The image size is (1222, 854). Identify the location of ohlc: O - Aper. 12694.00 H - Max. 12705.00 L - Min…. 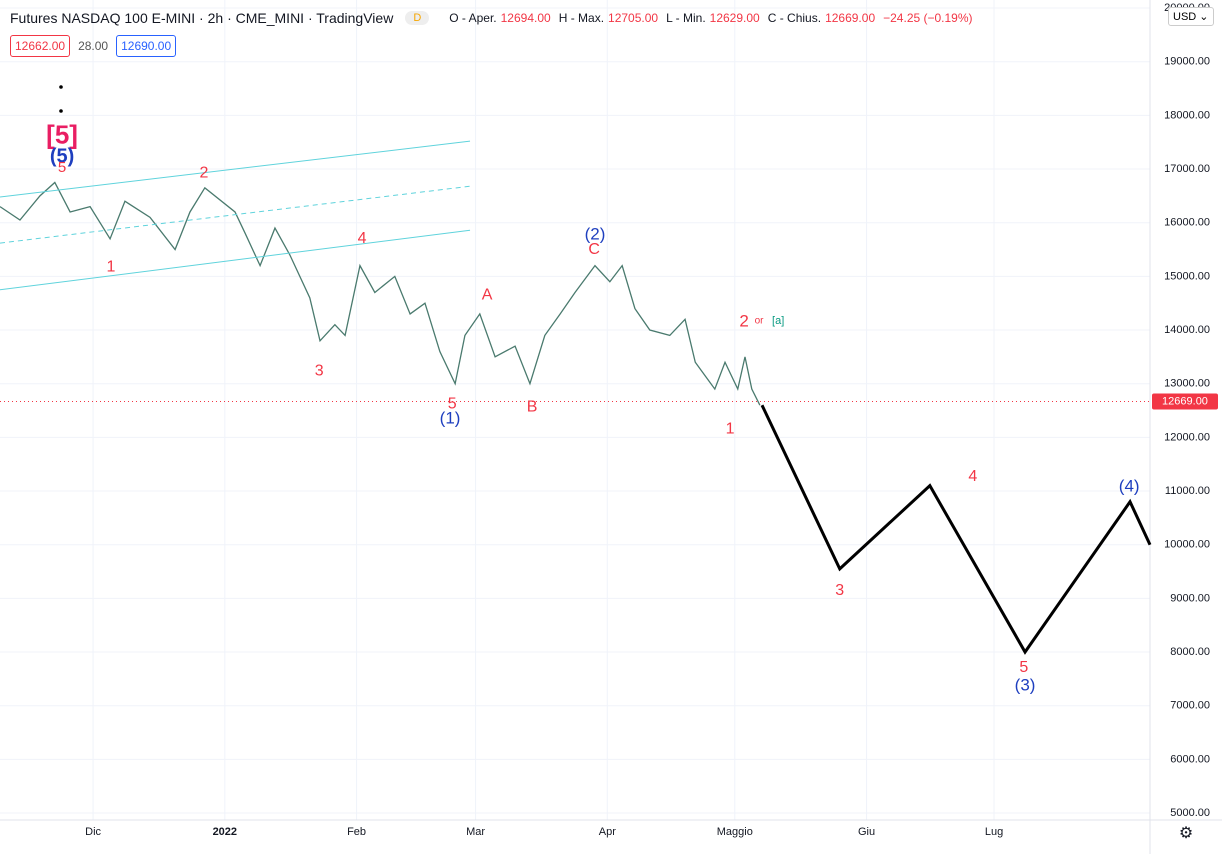
(712, 18).